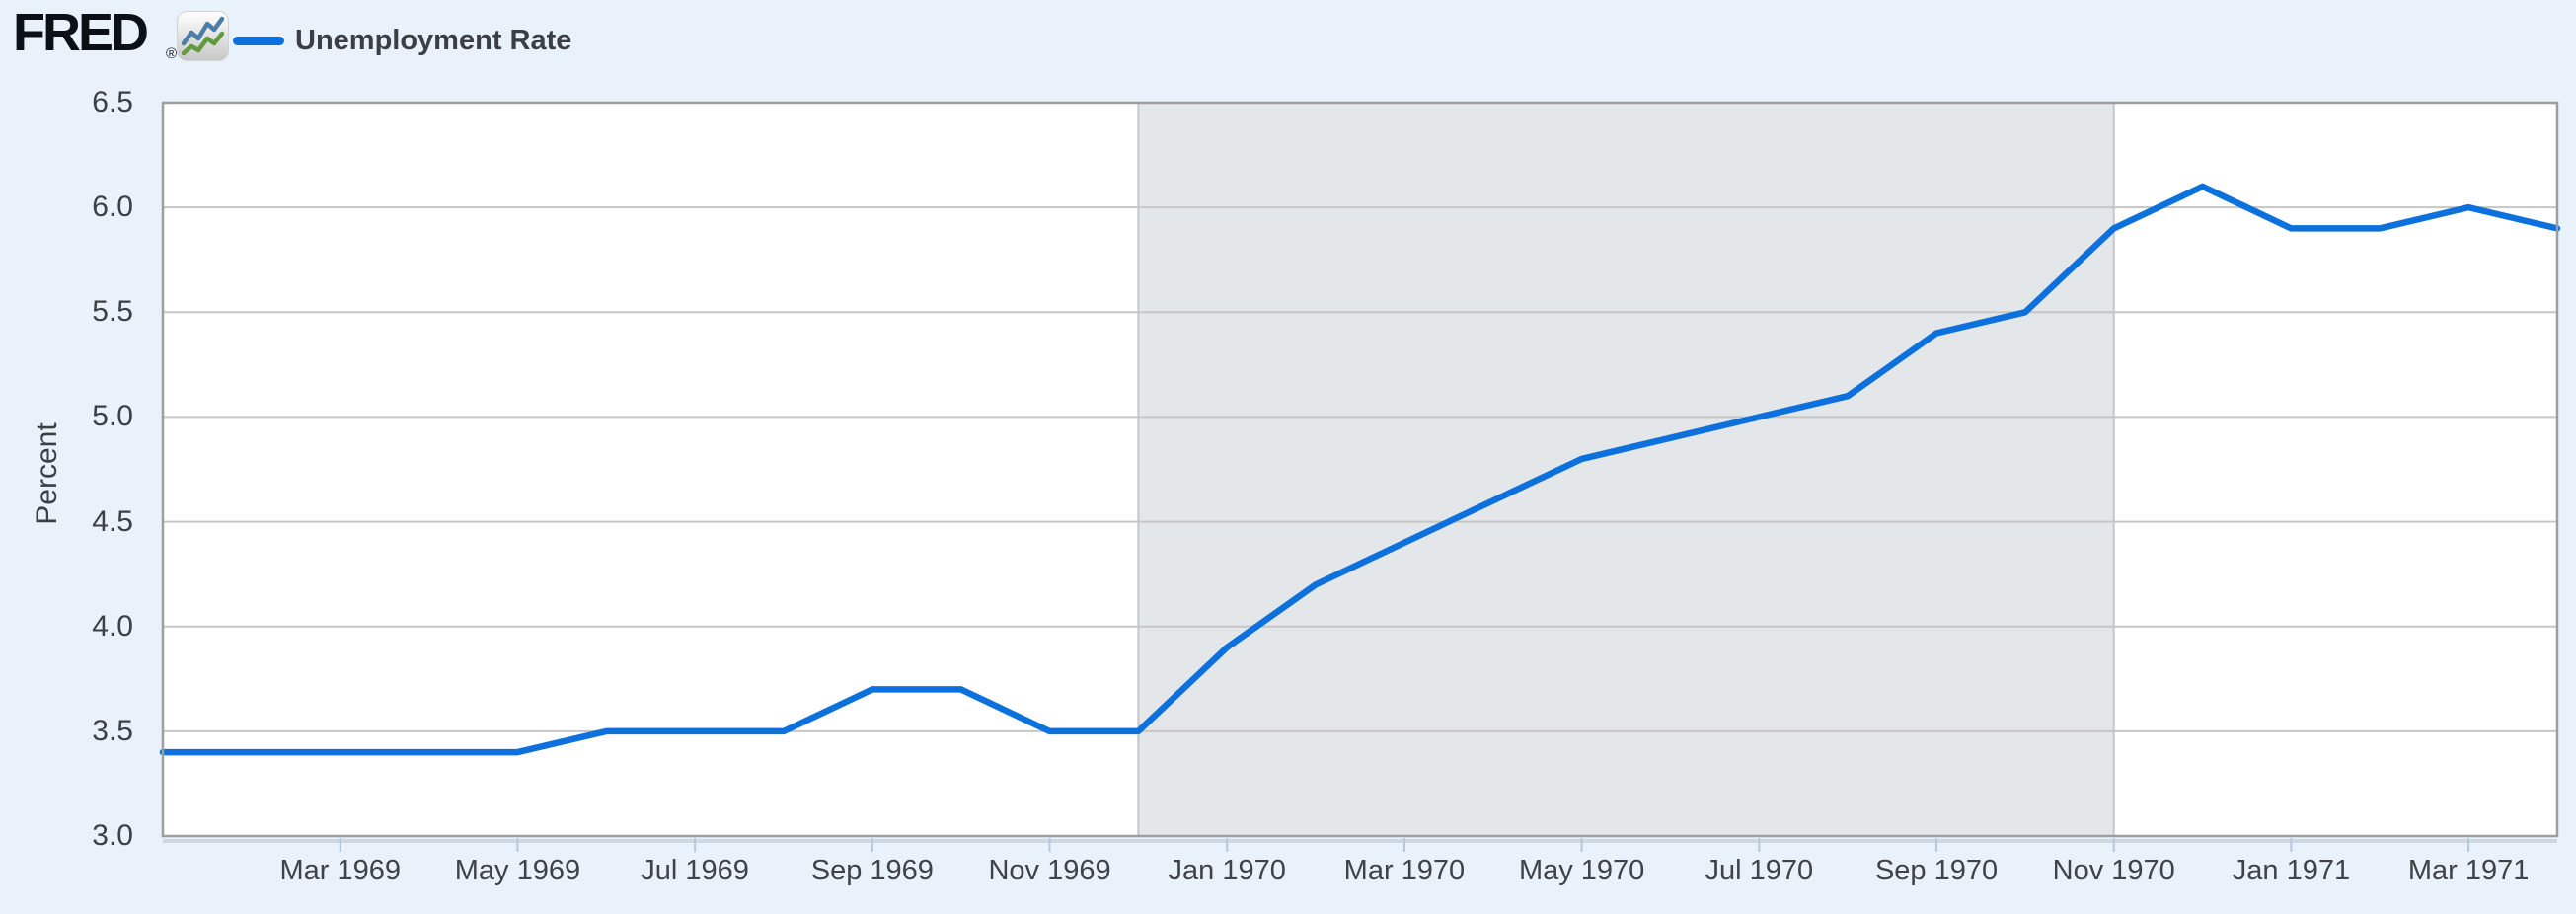 The height and width of the screenshot is (914, 2576). What do you see at coordinates (1404, 870) in the screenshot?
I see `x-tick-label: Mar 1970` at bounding box center [1404, 870].